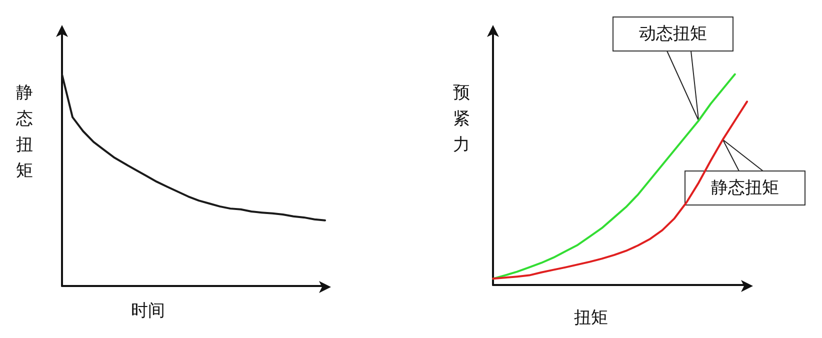 This screenshot has width=822, height=338. Describe the element at coordinates (461, 119) in the screenshot. I see `y-axis-title: 预紧力` at that location.